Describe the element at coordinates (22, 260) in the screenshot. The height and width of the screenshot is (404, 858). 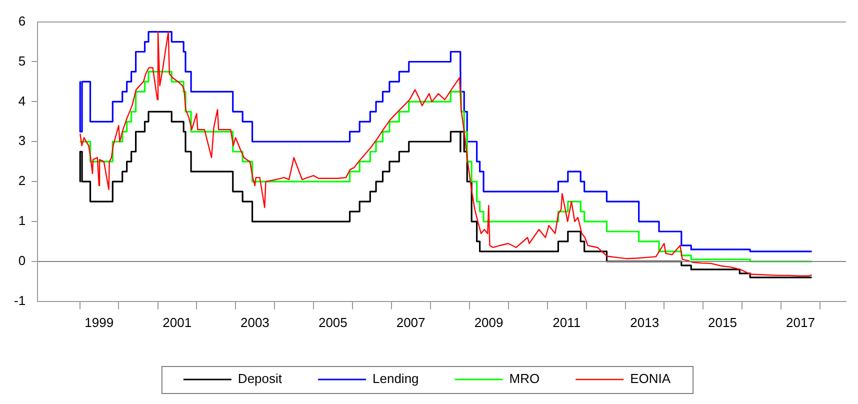
I see `y-tick-label: 0` at that location.